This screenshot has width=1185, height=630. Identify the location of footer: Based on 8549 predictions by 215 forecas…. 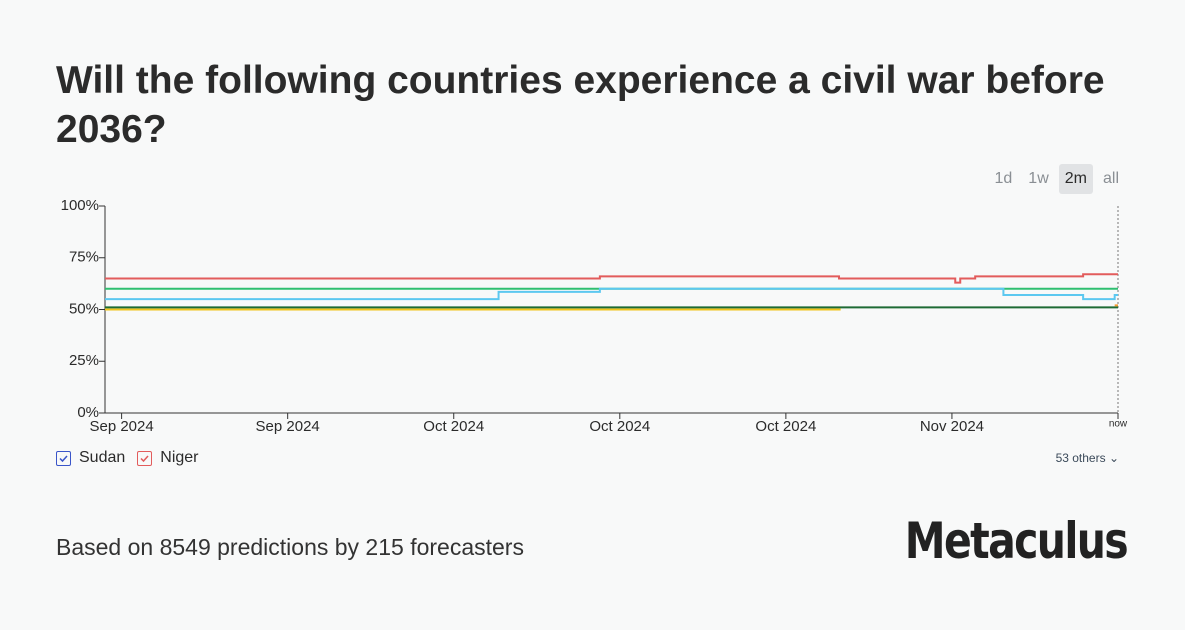
(290, 547).